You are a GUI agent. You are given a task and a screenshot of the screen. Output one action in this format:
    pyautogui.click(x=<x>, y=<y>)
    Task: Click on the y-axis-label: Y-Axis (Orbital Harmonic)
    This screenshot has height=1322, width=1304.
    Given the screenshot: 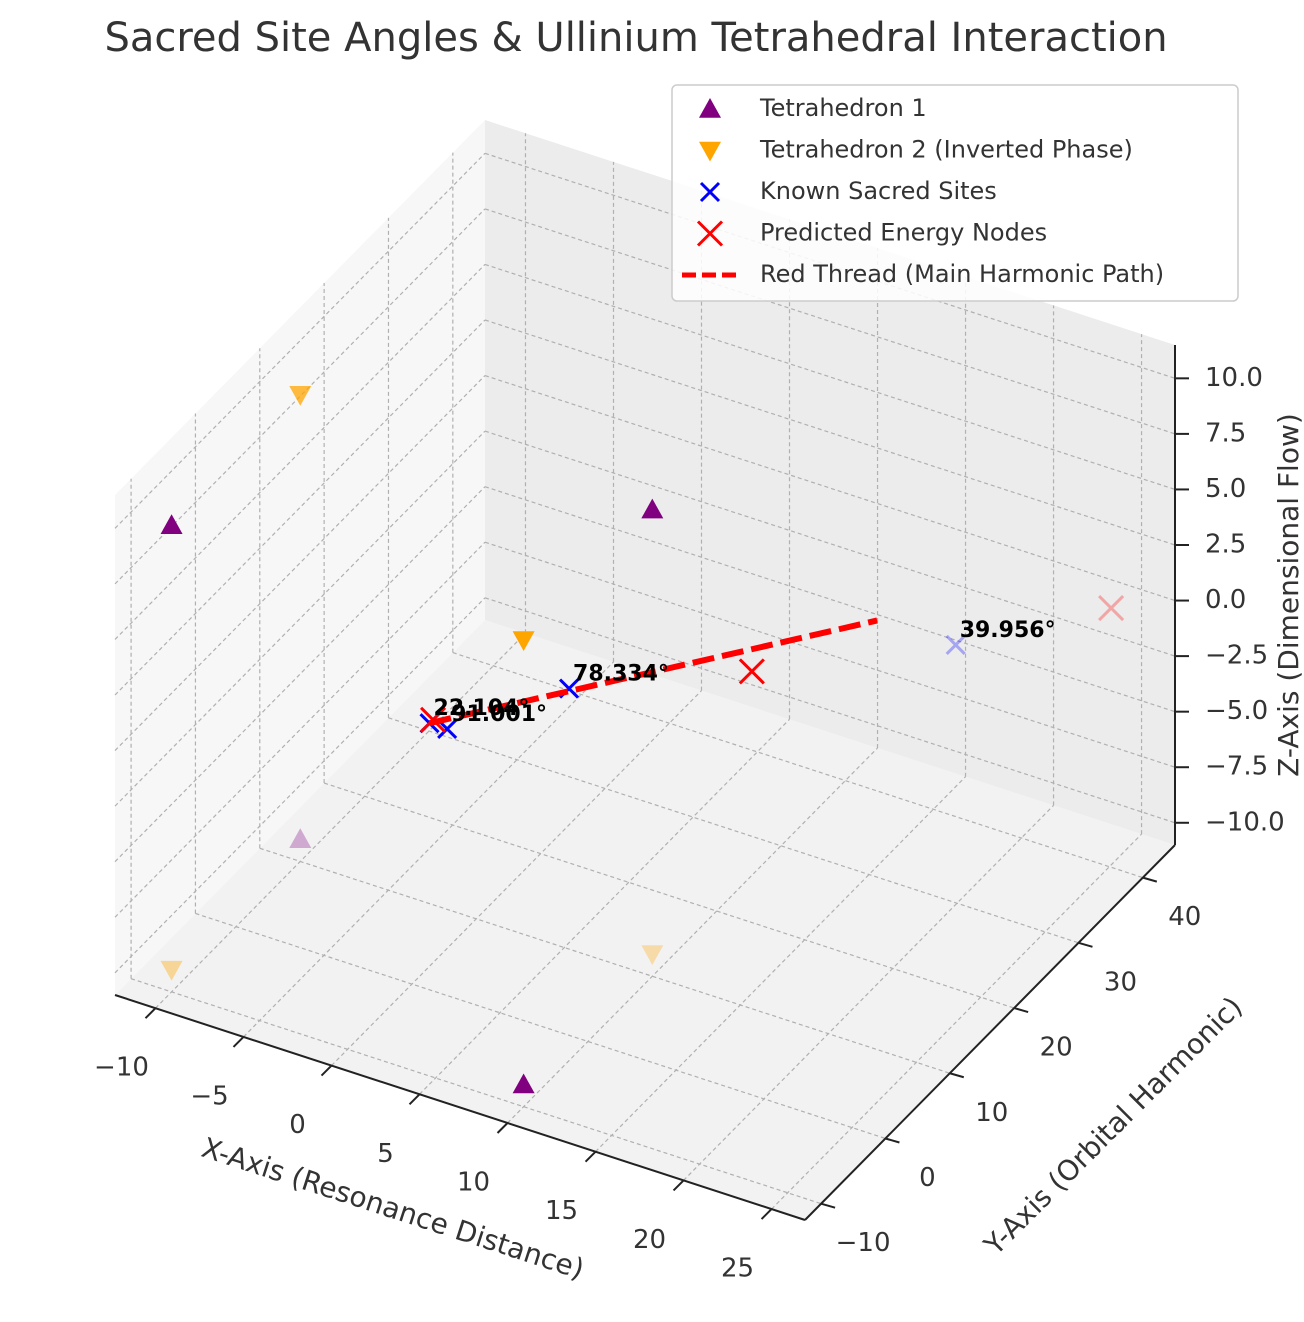 What is the action you would take?
    pyautogui.click(x=1113, y=1126)
    